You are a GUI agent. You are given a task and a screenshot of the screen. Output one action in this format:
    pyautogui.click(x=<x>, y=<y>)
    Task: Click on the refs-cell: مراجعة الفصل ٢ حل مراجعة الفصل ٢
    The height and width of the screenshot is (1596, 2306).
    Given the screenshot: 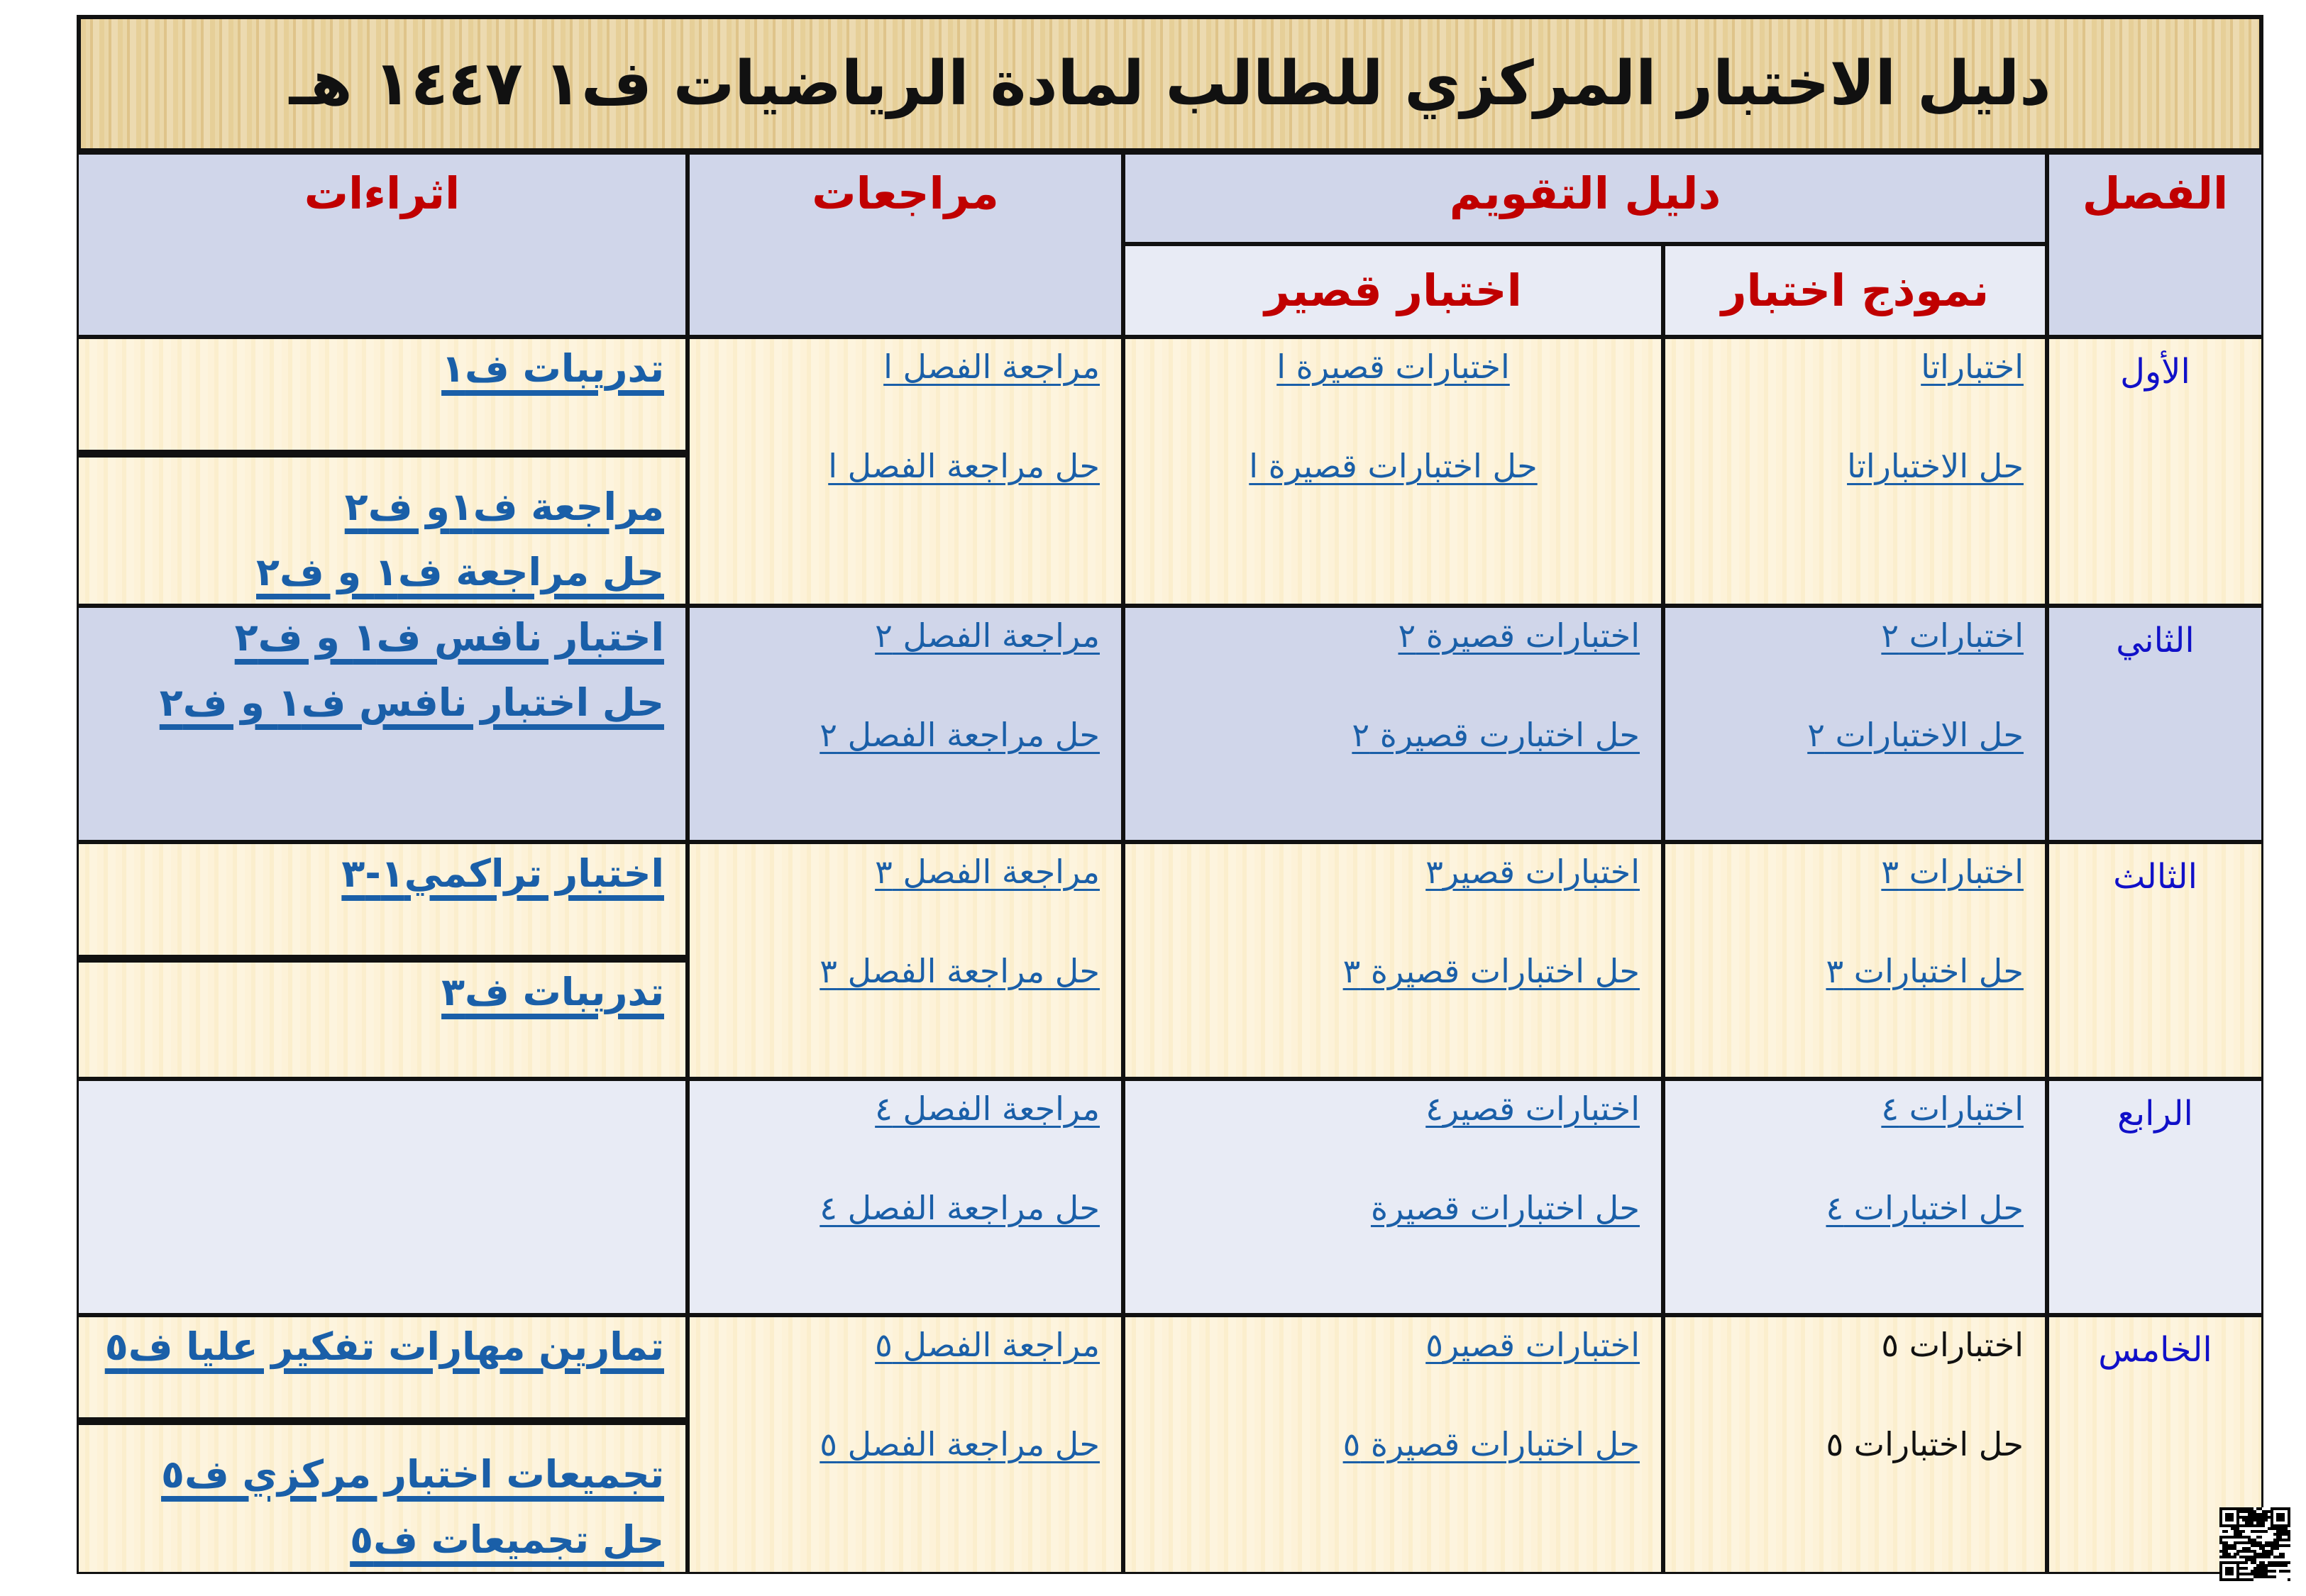 What is the action you would take?
    pyautogui.click(x=905, y=724)
    